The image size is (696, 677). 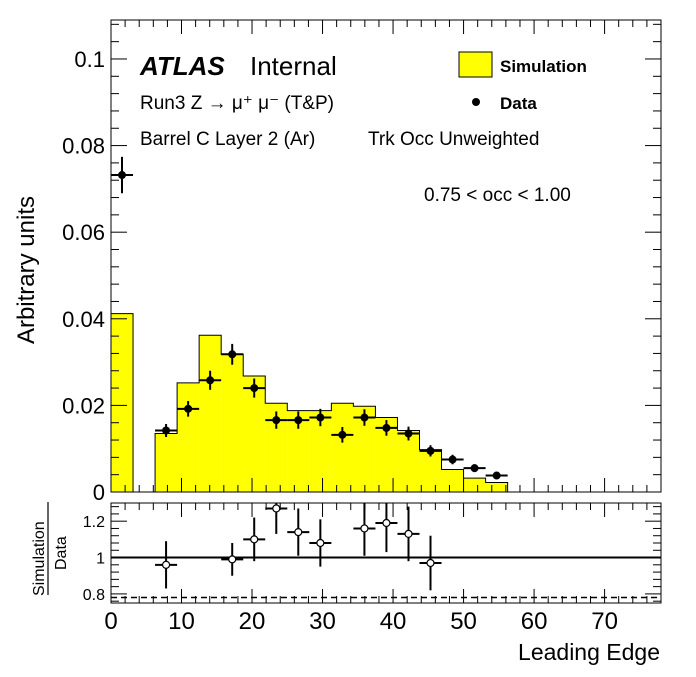 I want to click on legend-simulation-swatch, so click(x=475, y=64).